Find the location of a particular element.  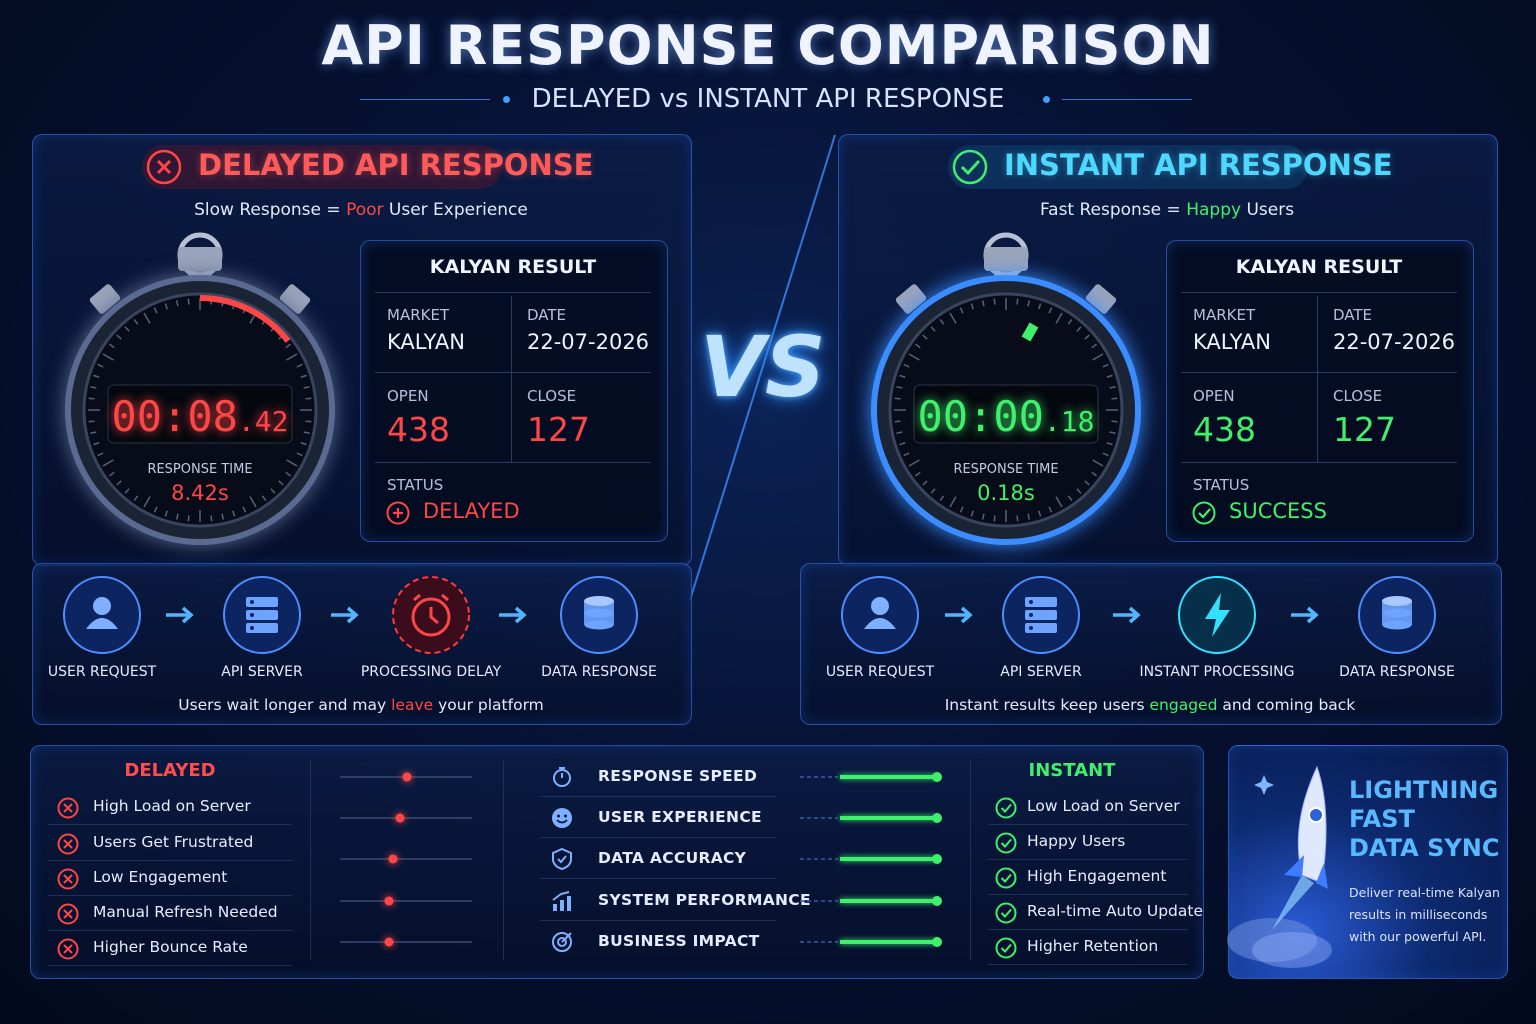

promo-title: DATA SYNC is located at coordinates (1424, 848).